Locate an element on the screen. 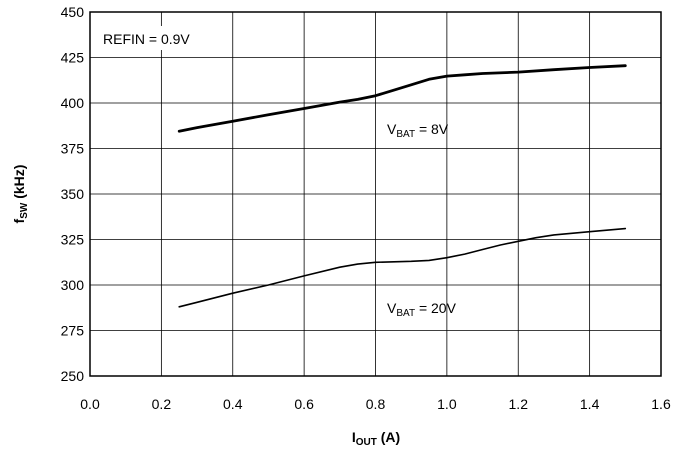 The height and width of the screenshot is (450, 699). x-tick-label: 0.8 is located at coordinates (376, 404).